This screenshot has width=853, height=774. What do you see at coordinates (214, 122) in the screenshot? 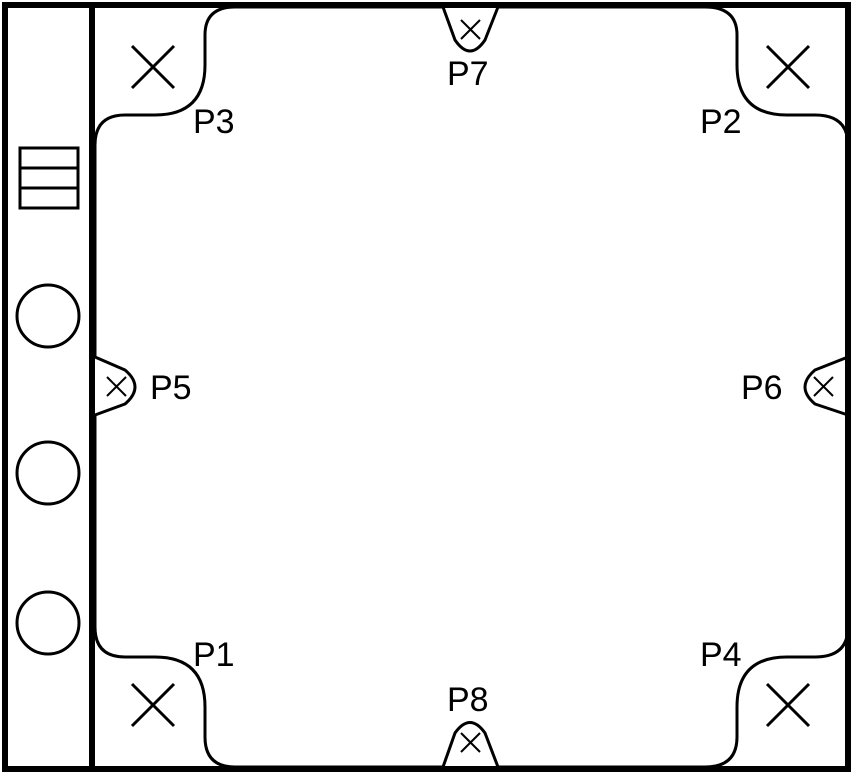
I see `label-p3: P3` at bounding box center [214, 122].